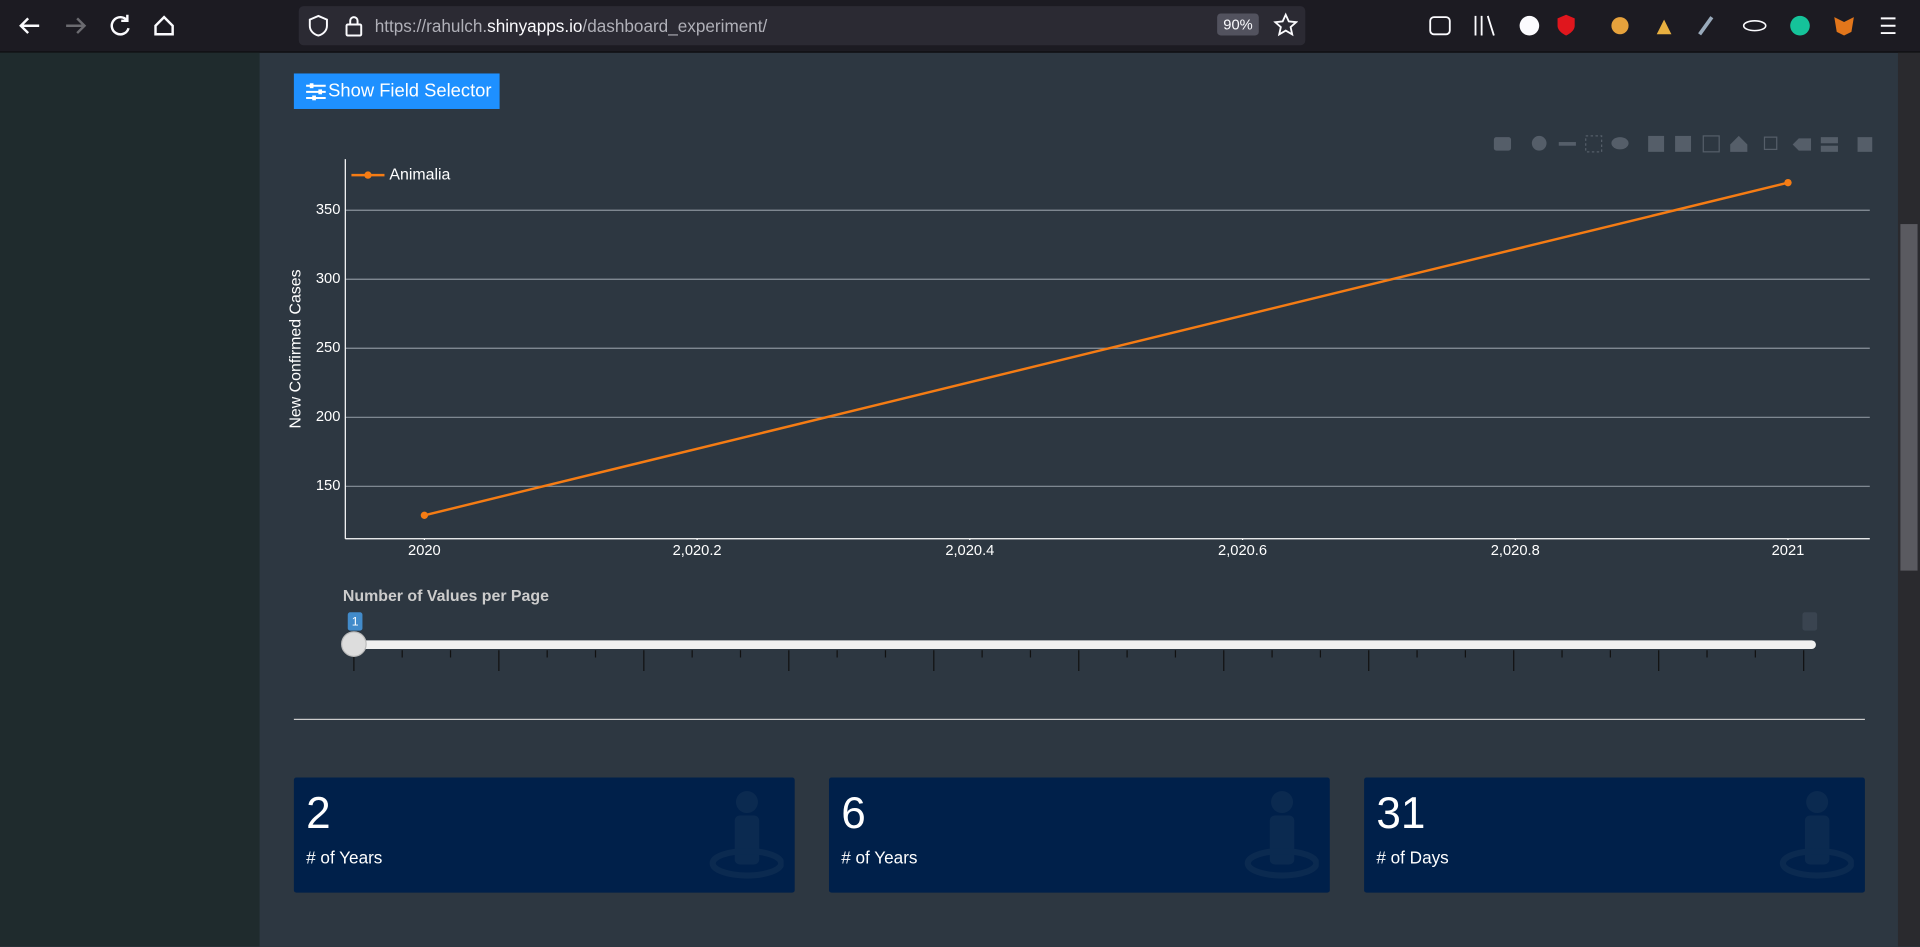 The height and width of the screenshot is (947, 1920). Describe the element at coordinates (130, 499) in the screenshot. I see `sidebar` at that location.